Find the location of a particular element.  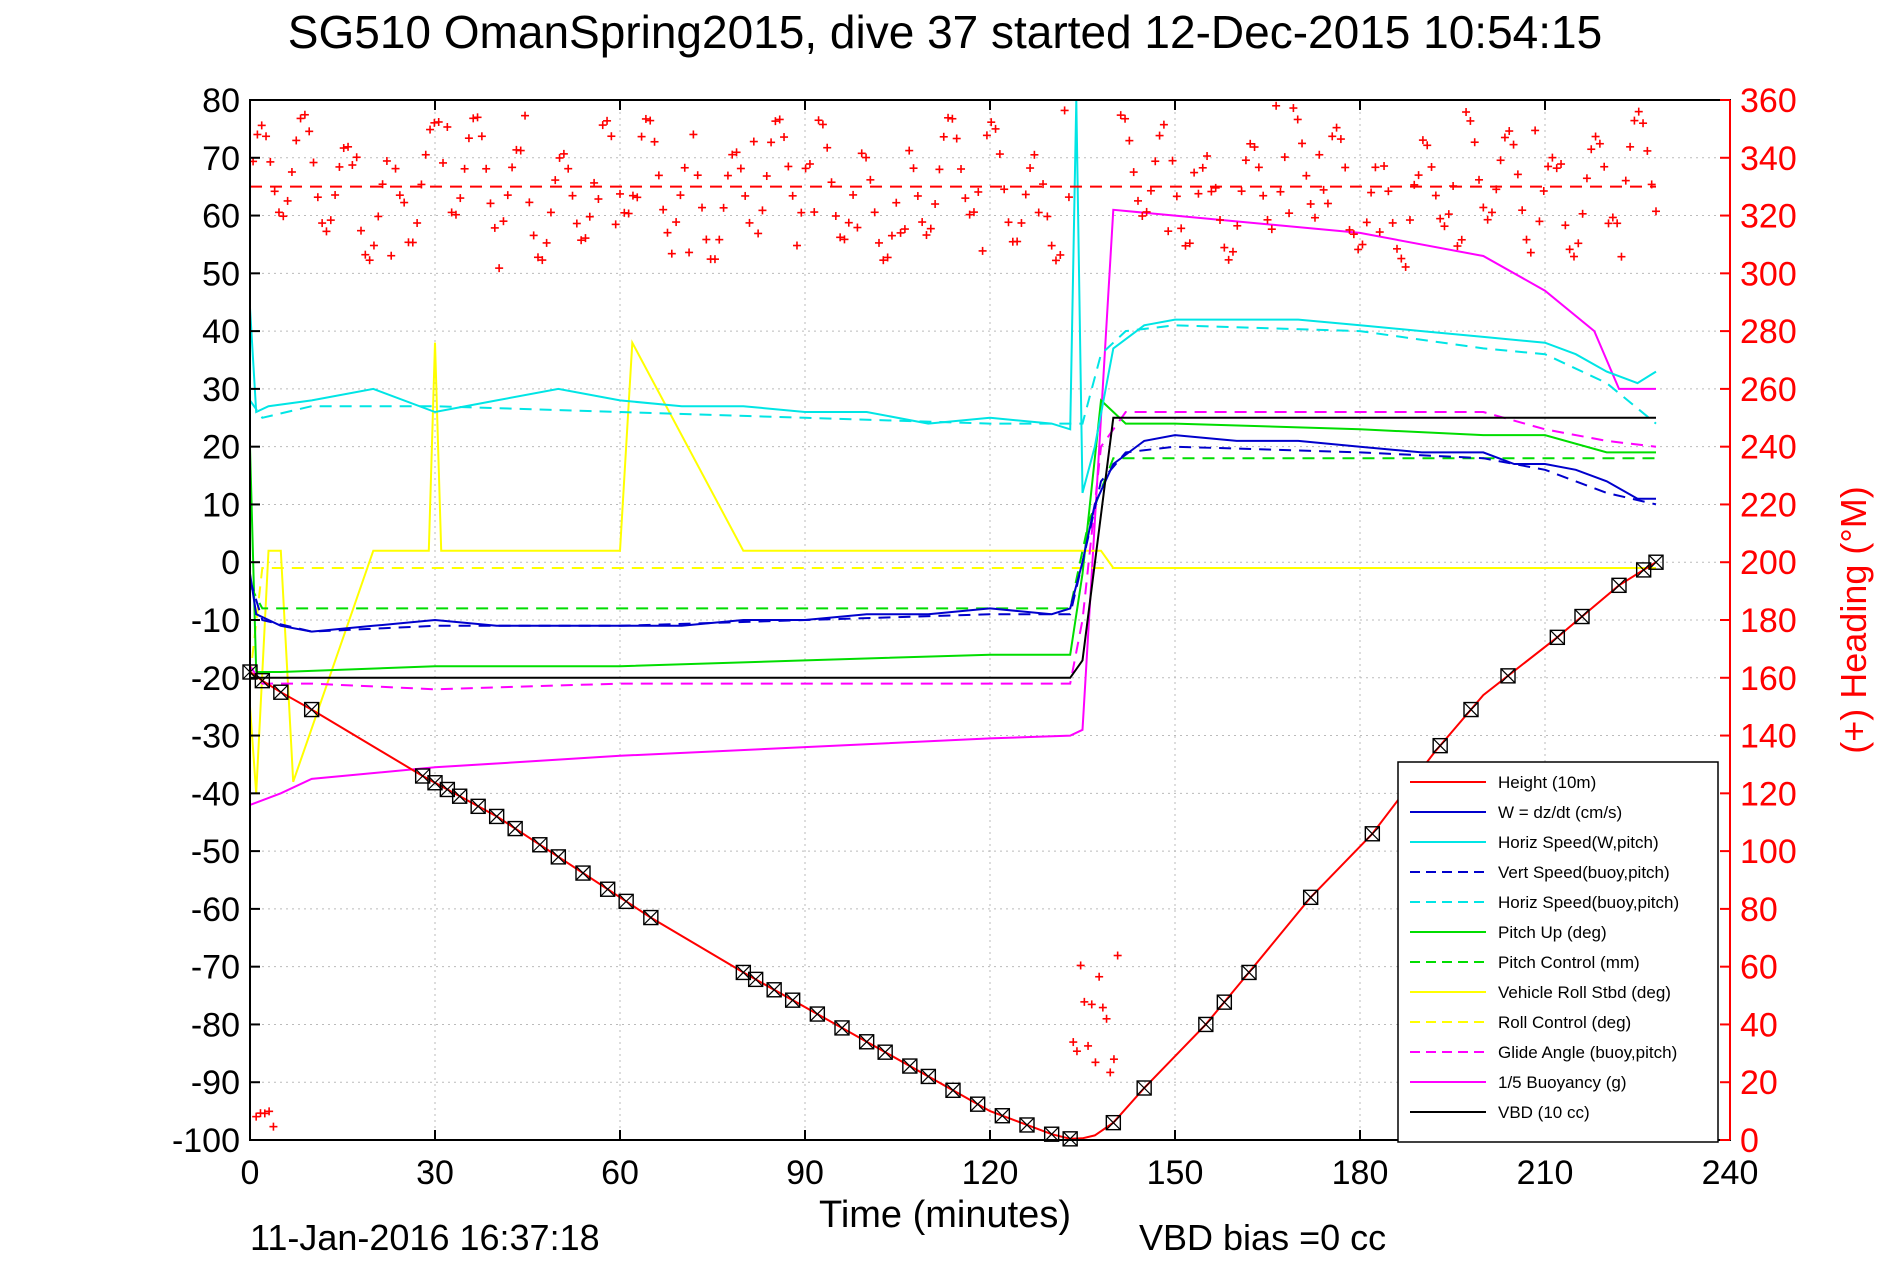

y2-tick-label: 100 is located at coordinates (1768, 852).